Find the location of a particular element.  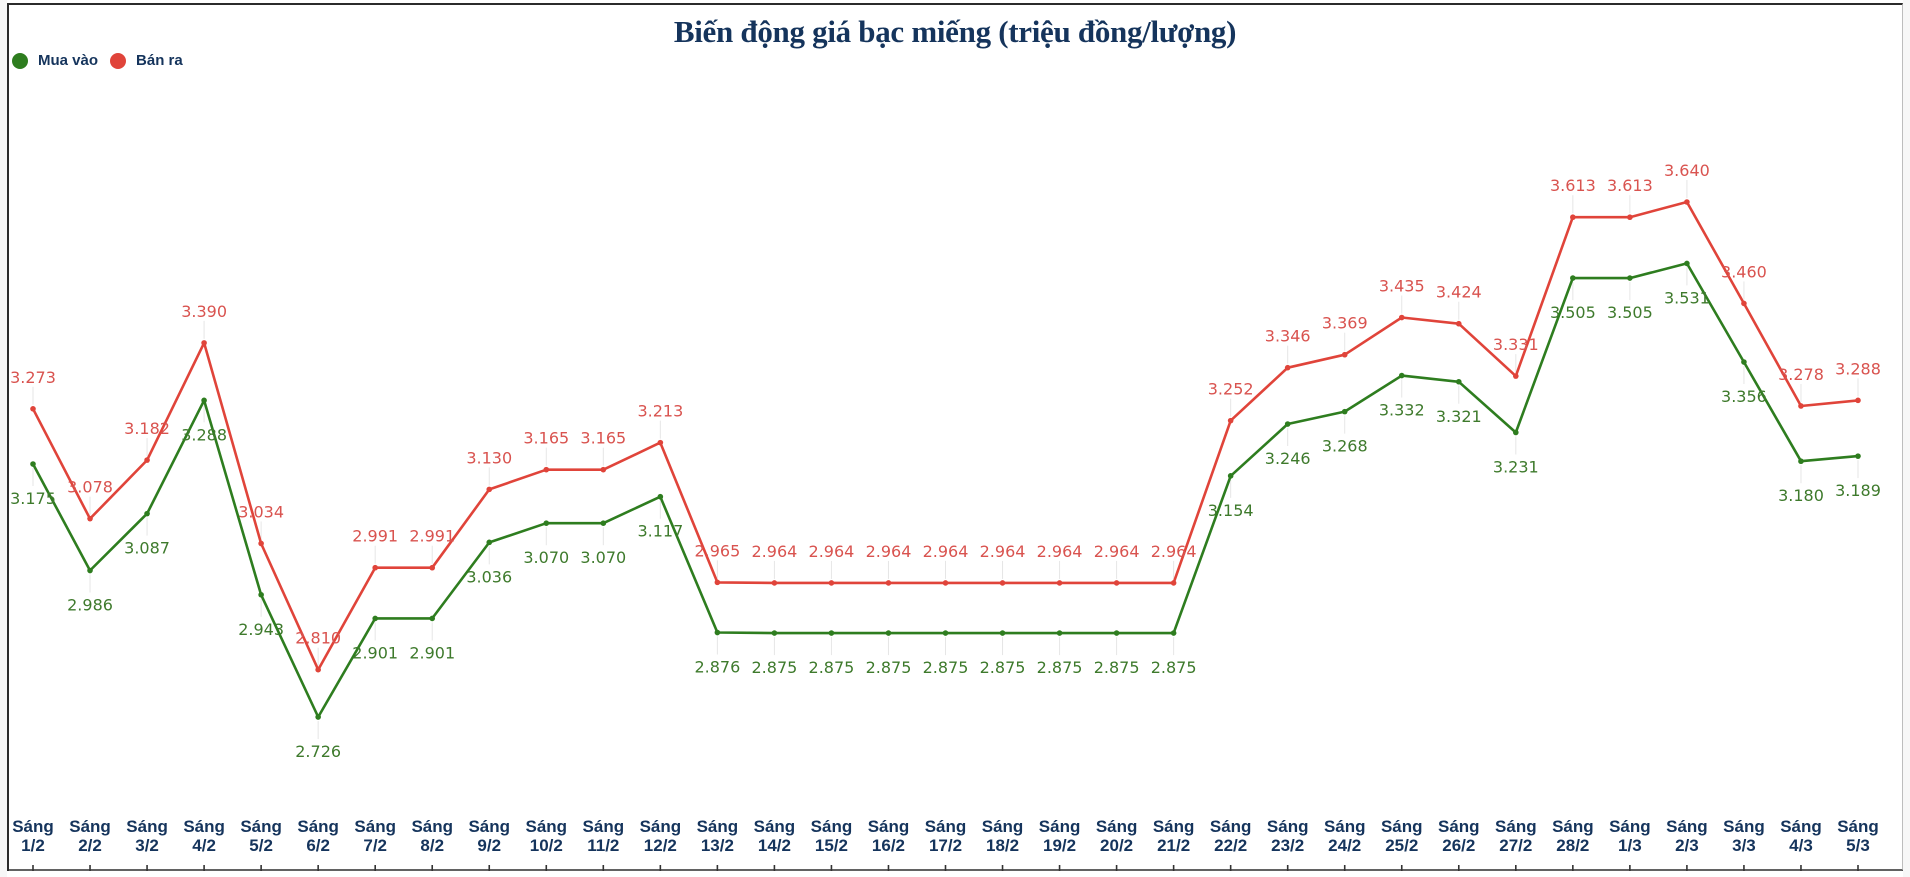

legend-item-sell: Bán ra is located at coordinates (146, 60).